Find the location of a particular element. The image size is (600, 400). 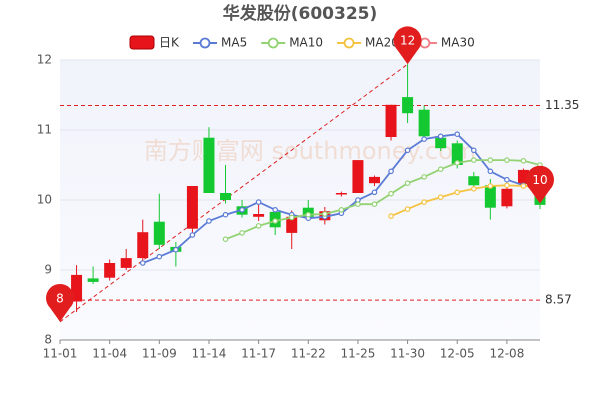

pin-label: 12 is located at coordinates (407, 41).